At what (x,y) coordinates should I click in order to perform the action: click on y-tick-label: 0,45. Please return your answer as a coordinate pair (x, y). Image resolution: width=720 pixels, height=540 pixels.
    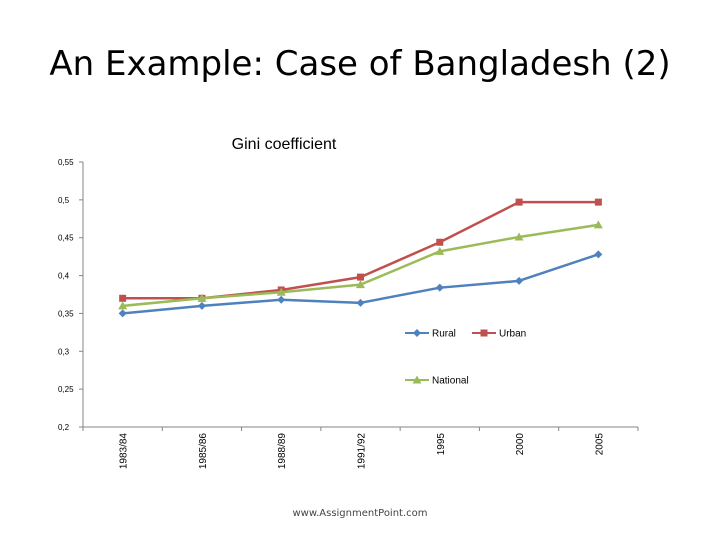
    Looking at the image, I should click on (66, 238).